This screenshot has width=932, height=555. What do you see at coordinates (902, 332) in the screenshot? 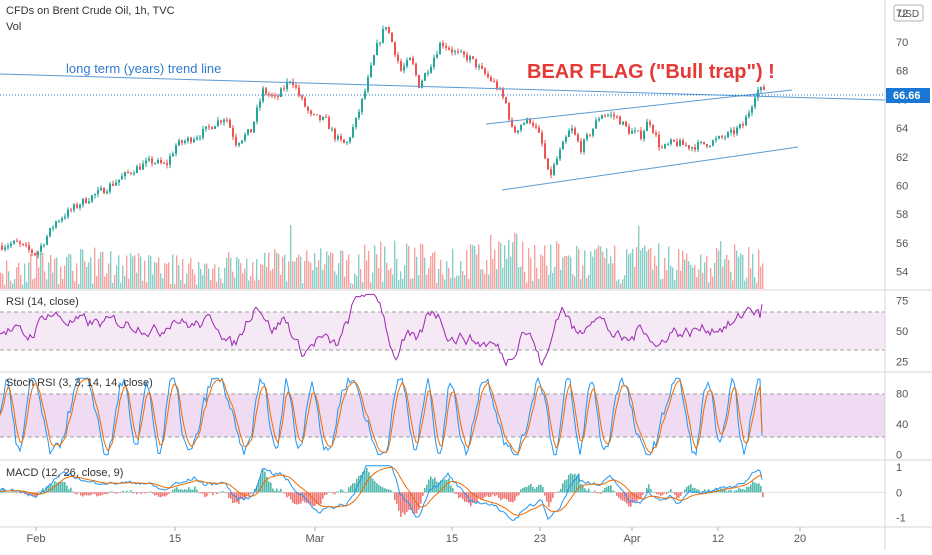
I see `rsi-tick-label: 50` at bounding box center [902, 332].